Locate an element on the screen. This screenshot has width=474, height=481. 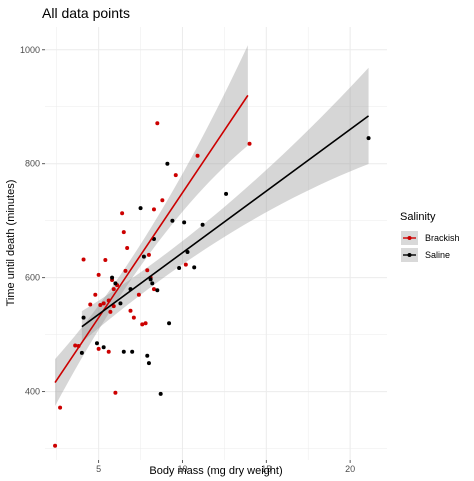
x-axis-title: Body mass (mg dry weight) is located at coordinates (215, 471).